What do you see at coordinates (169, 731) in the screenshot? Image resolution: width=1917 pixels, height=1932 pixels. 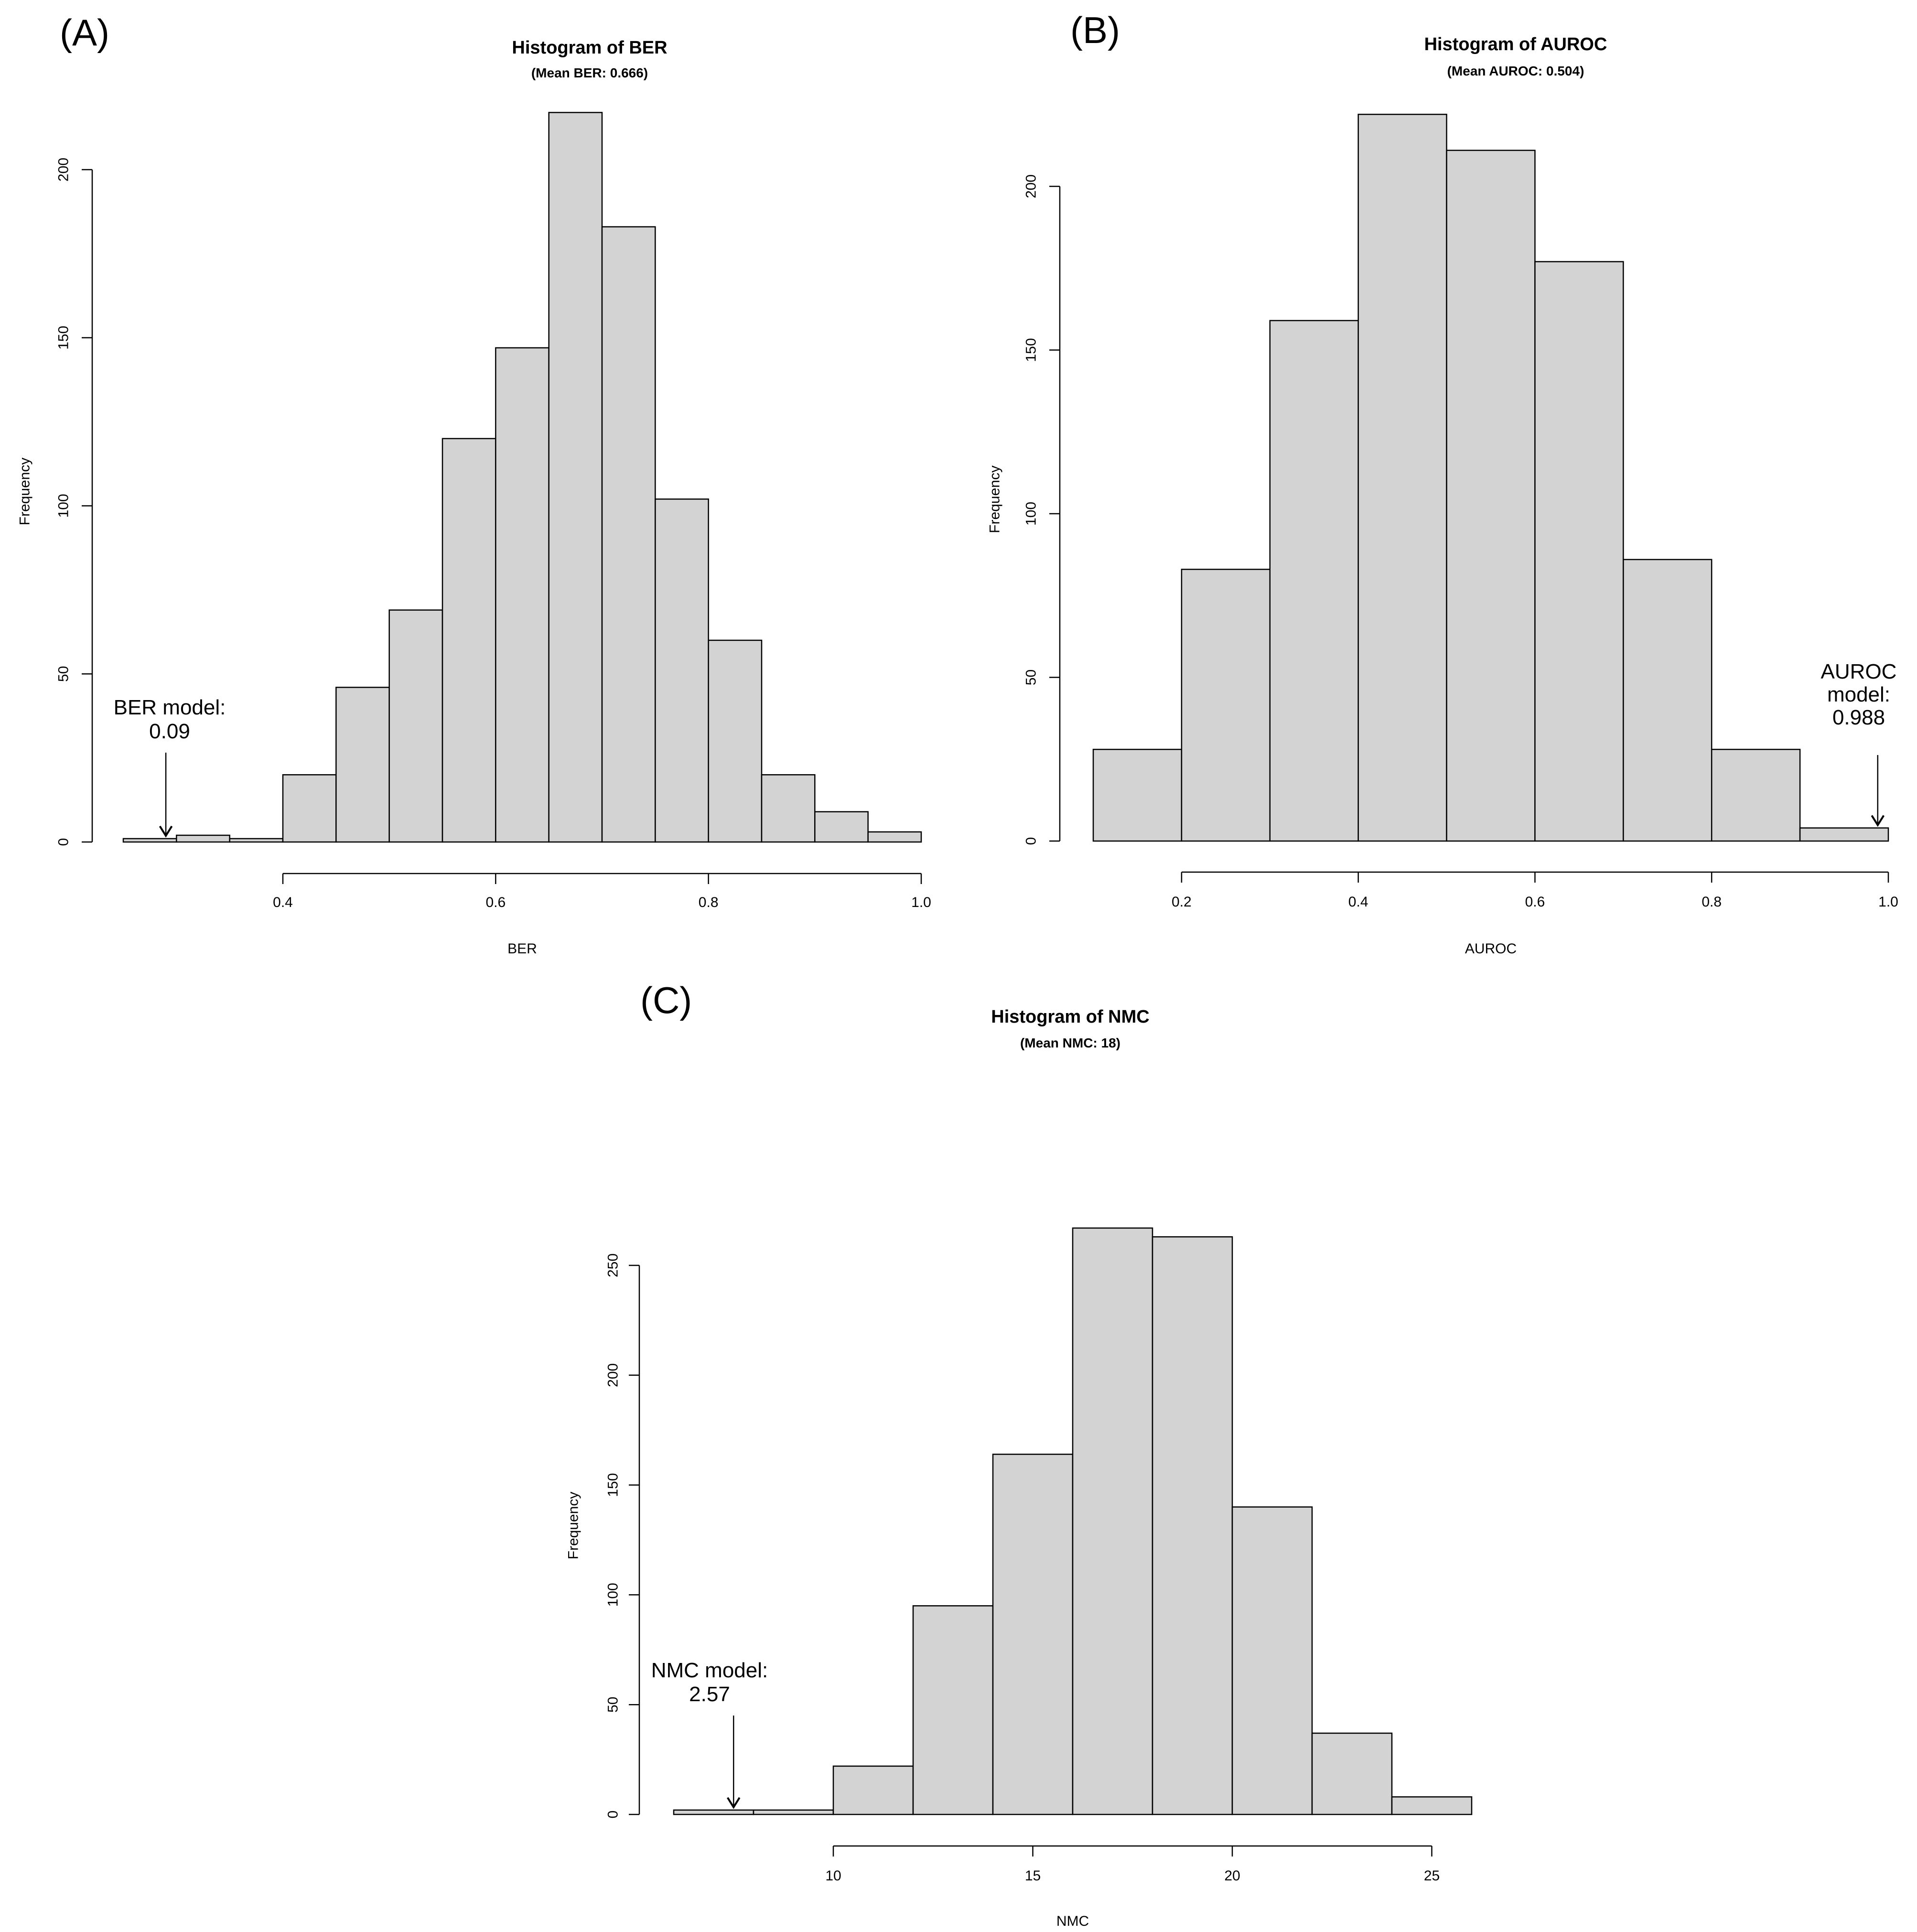 I see `panel-a-annotation-line-2: 0.09` at bounding box center [169, 731].